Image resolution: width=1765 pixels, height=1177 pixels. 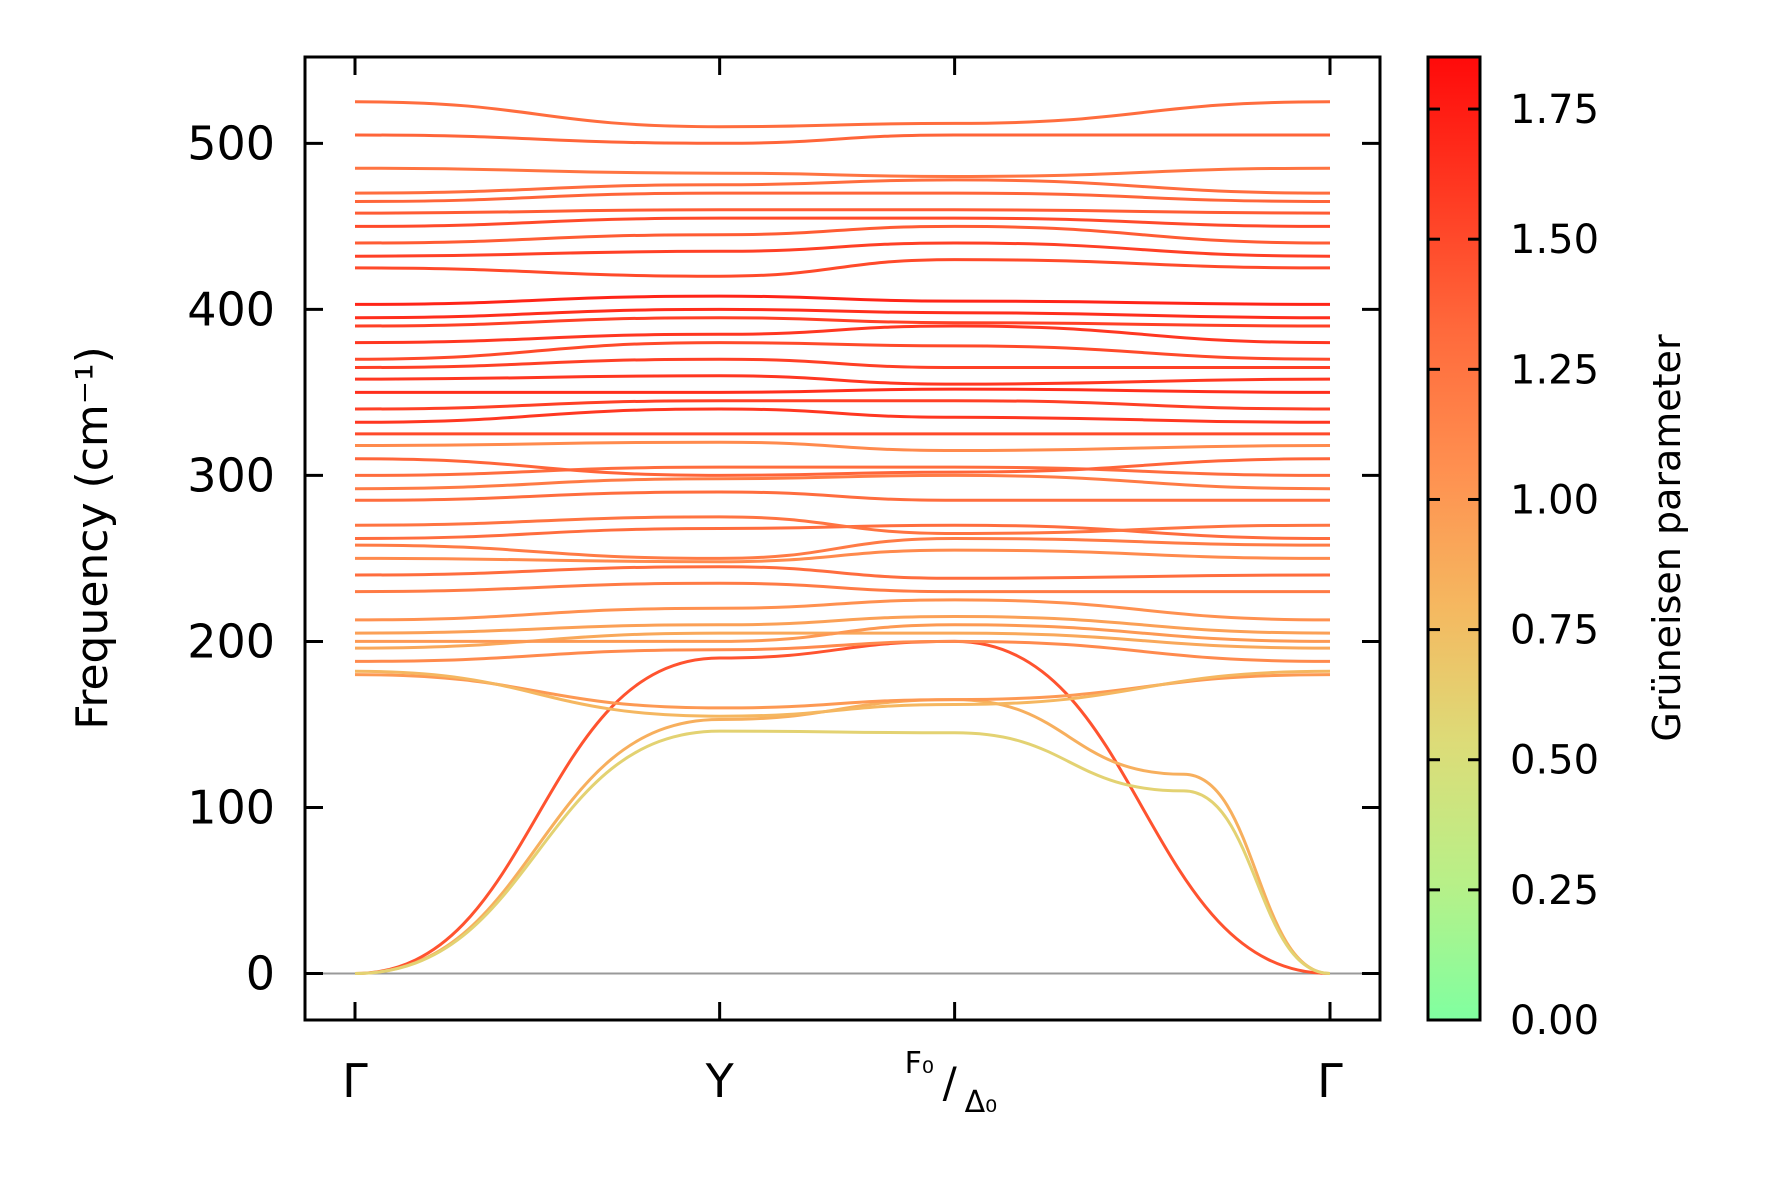 I want to click on colorbar-ticks: 0.00 0.25 0.50 0.75 1.00 1.25 1.50 1.75, so click(x=1513, y=565).